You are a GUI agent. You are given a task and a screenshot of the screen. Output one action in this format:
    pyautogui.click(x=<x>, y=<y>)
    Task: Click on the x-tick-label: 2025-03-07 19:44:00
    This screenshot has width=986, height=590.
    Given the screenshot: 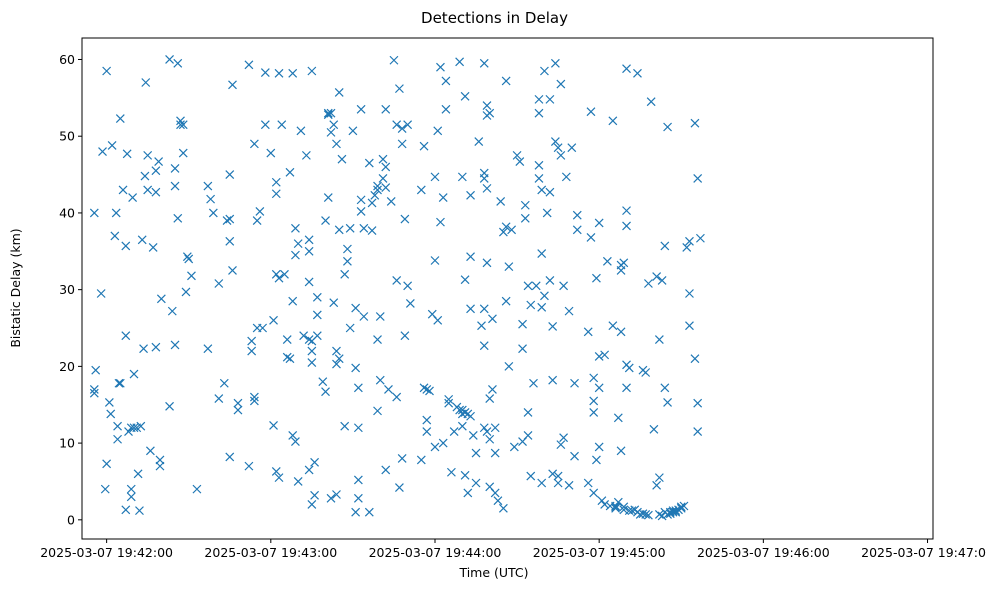 What is the action you would take?
    pyautogui.click(x=435, y=552)
    